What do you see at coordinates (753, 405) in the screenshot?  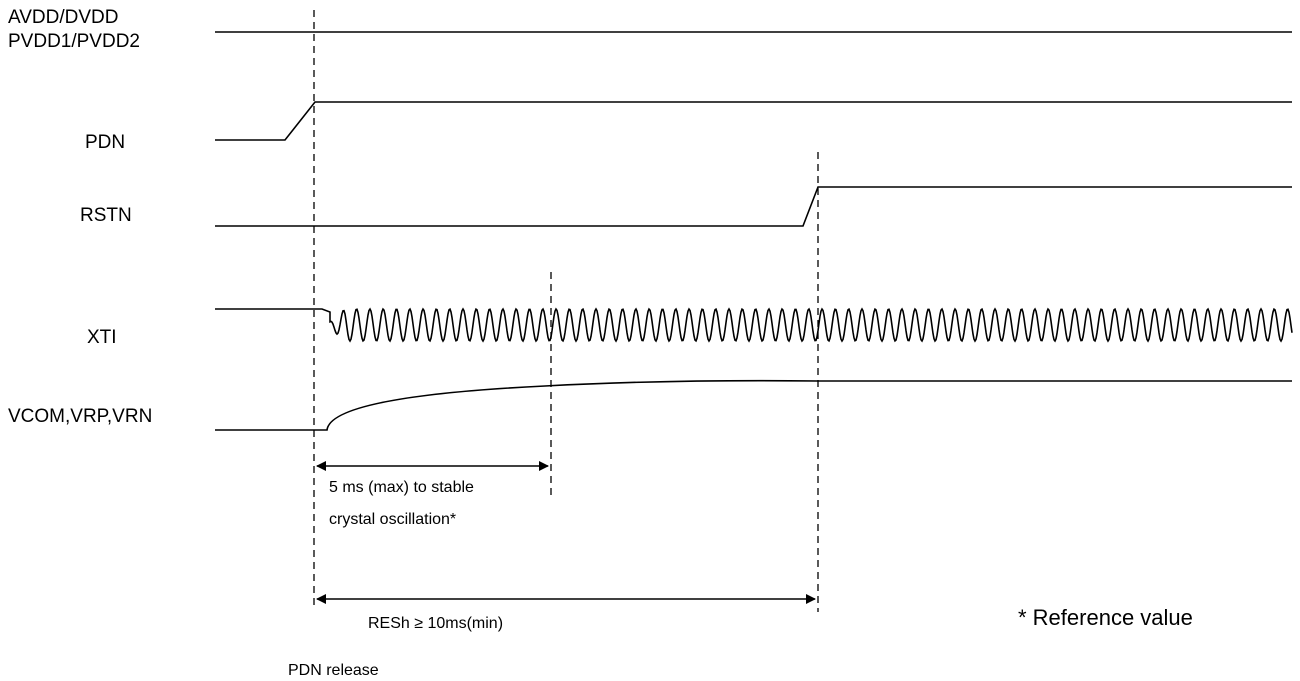 I see `vcom-waveform` at bounding box center [753, 405].